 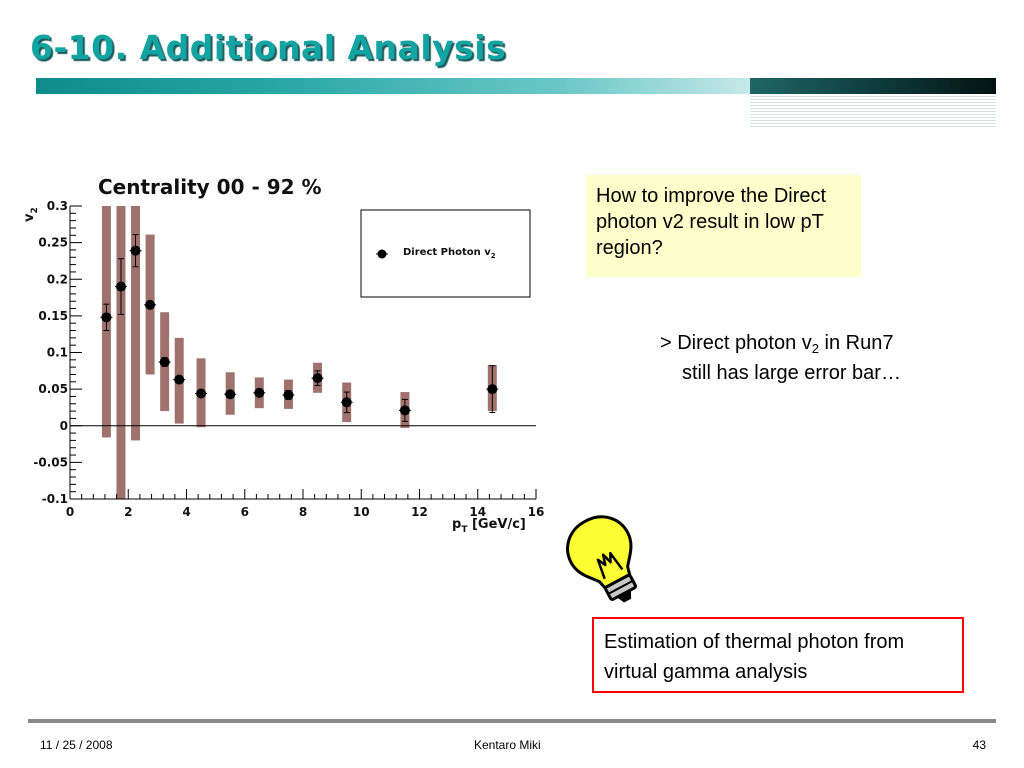 I want to click on chart-legend: Direct Photon v2, so click(x=445, y=253).